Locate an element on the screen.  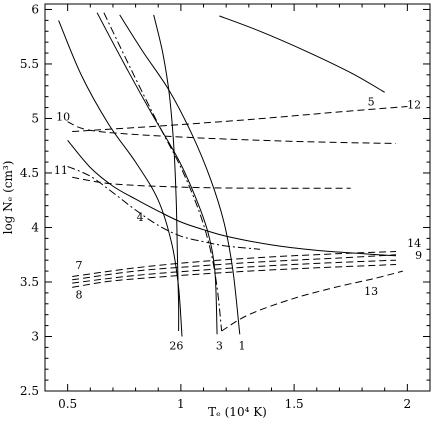
series-line-26-a is located at coordinates (166, 173).